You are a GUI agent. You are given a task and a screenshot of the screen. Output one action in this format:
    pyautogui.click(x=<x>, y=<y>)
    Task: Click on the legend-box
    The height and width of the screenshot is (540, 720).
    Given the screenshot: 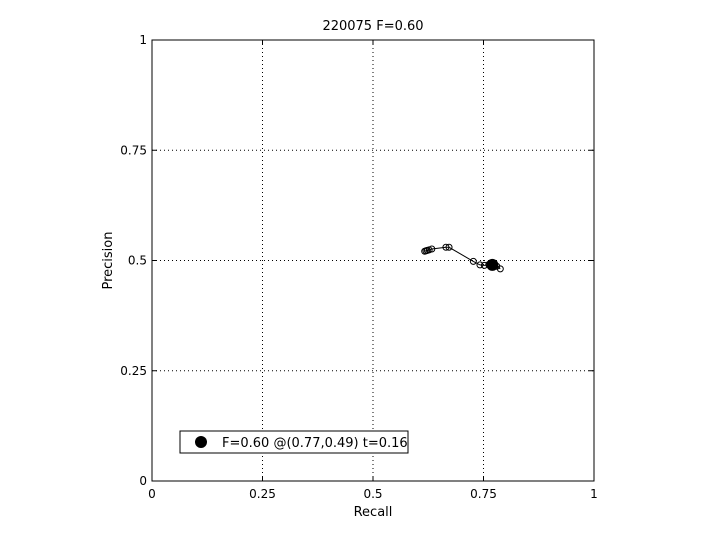 What is the action you would take?
    pyautogui.click(x=294, y=442)
    